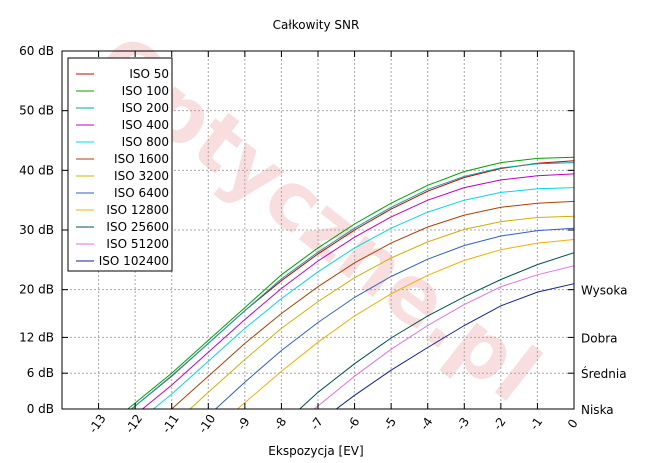 This screenshot has width=670, height=463. Describe the element at coordinates (145, 91) in the screenshot. I see `legend-label: ISO 100` at that location.